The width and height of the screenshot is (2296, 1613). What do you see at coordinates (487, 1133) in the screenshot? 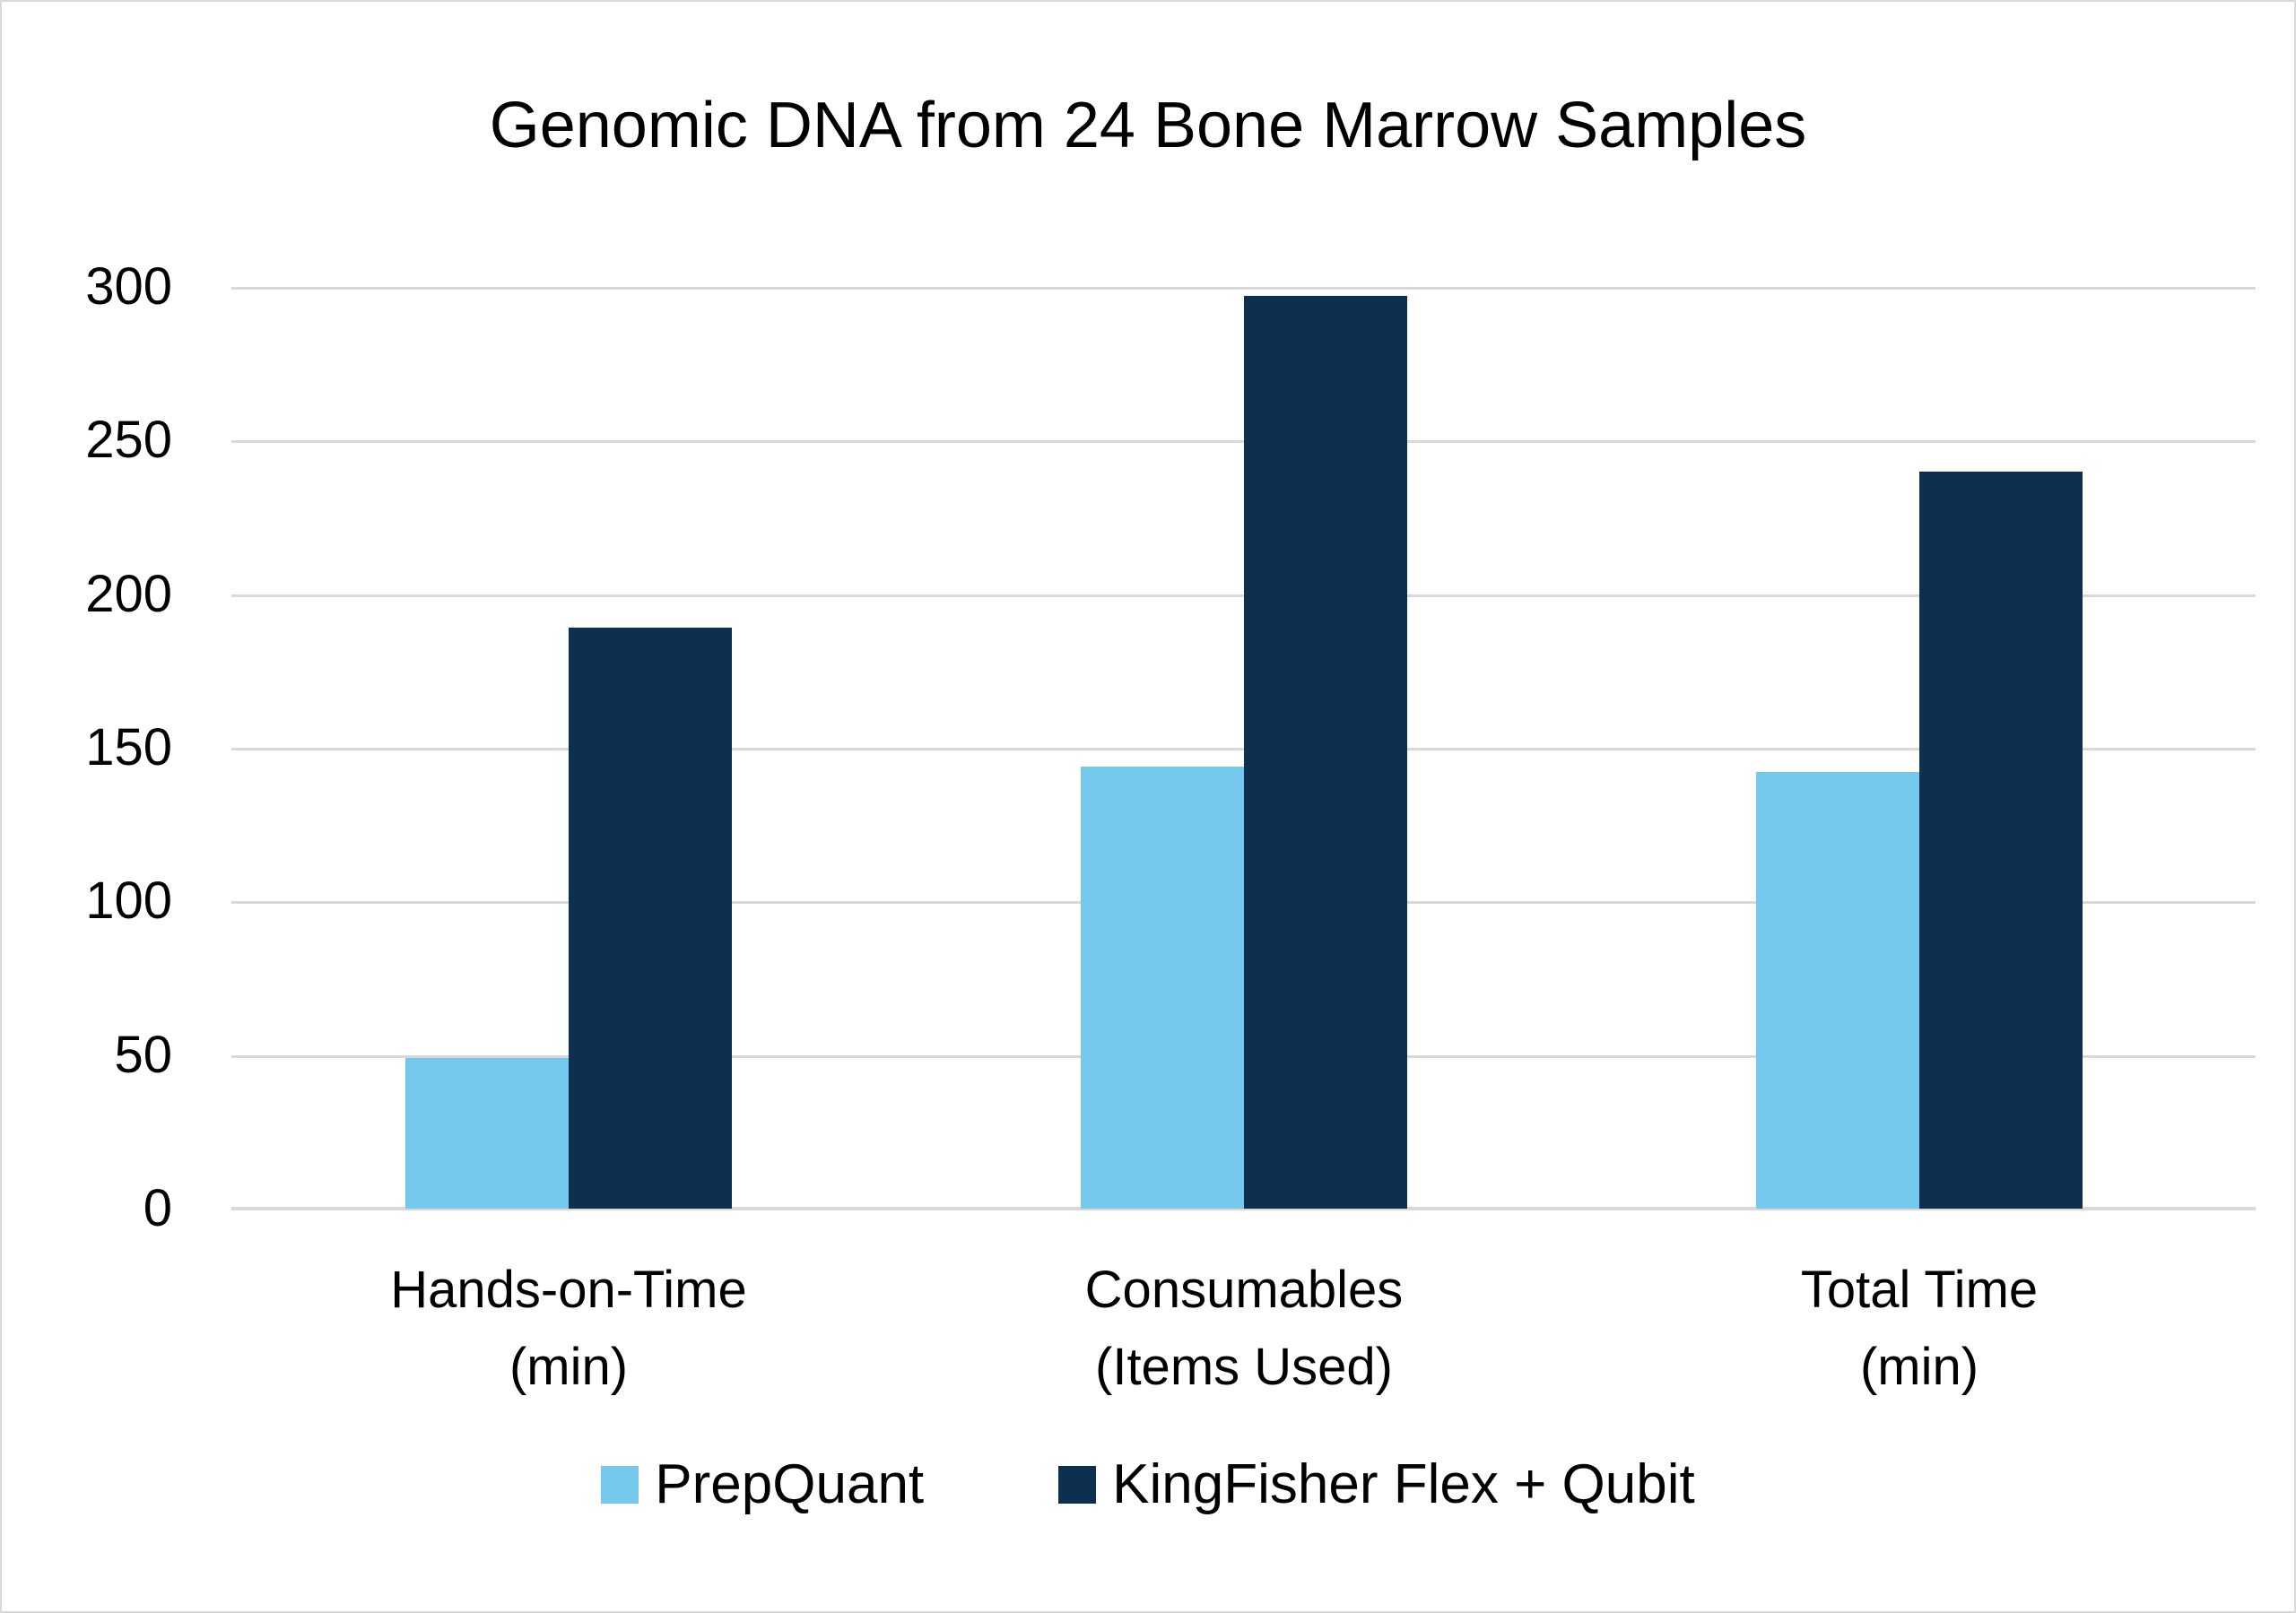
I see `bar-prepquant-hands-on-time` at bounding box center [487, 1133].